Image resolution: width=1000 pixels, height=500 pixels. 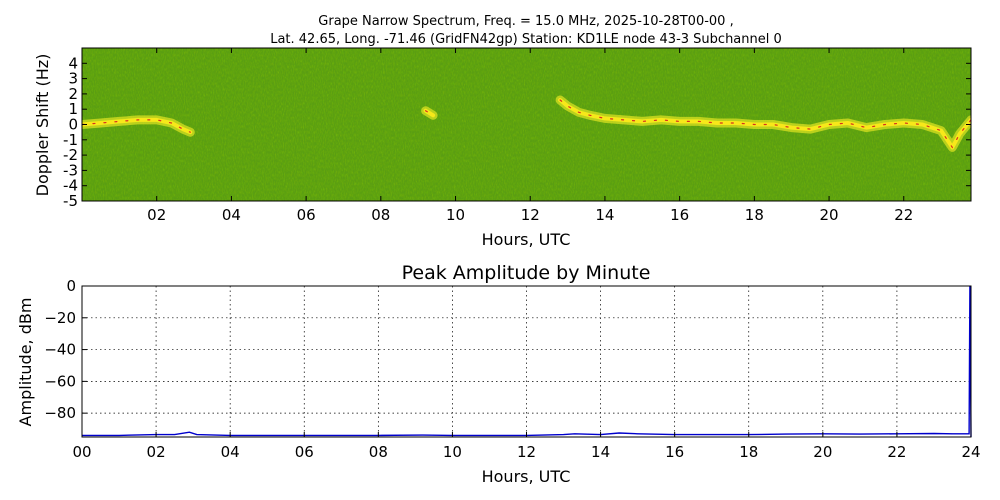 I want to click on amplitude-y-axis: 0 −20 −40 −60 −80, so click(x=65, y=349).